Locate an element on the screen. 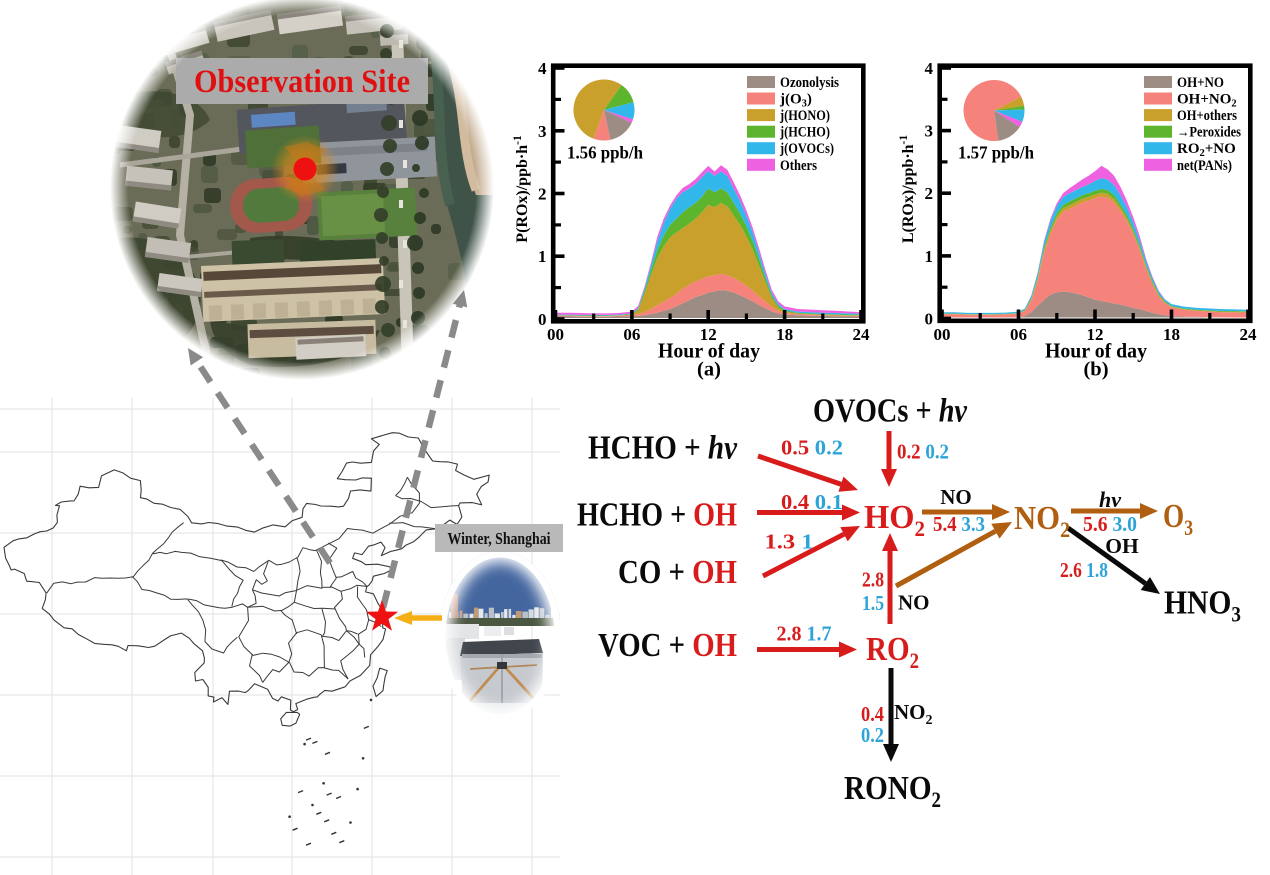  svg-text: P(ROx)/ppb·h-1 is located at coordinates (521, 189).